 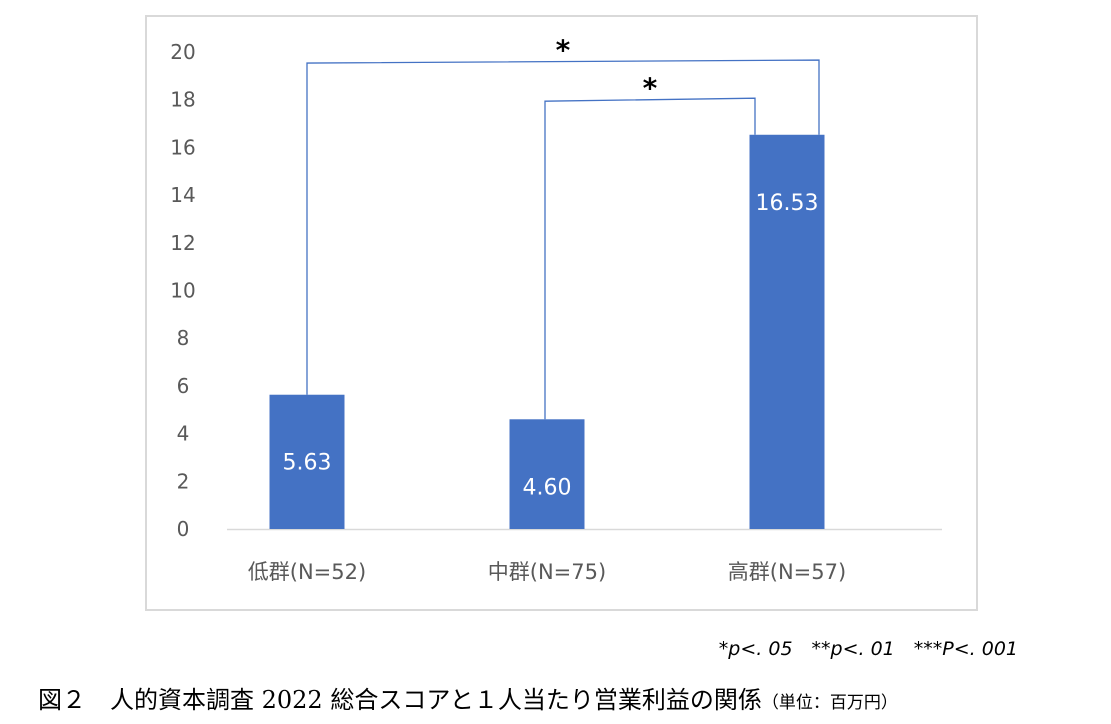 What do you see at coordinates (547, 487) in the screenshot?
I see `bar-value-label: 4.60` at bounding box center [547, 487].